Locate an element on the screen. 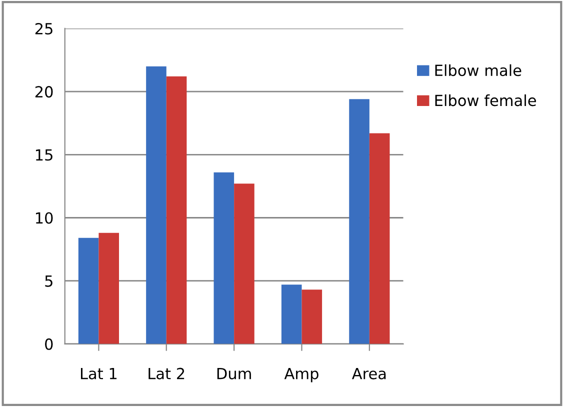 This screenshot has width=564, height=407. legend-label: Elbow female is located at coordinates (485, 100).